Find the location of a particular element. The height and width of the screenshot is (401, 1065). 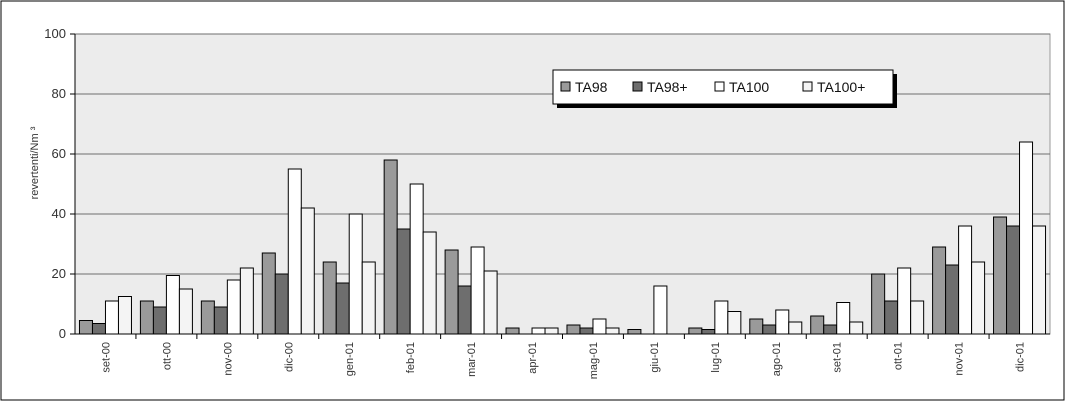

y-tick-label: 20 is located at coordinates (59, 273).